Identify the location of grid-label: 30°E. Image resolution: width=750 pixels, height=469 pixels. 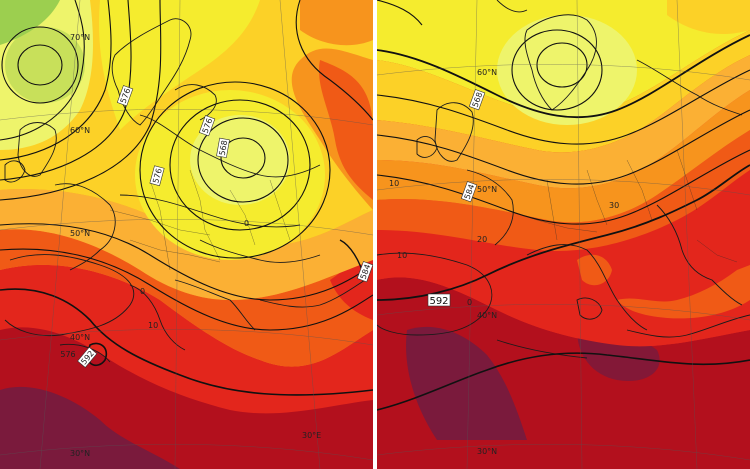
(311, 435).